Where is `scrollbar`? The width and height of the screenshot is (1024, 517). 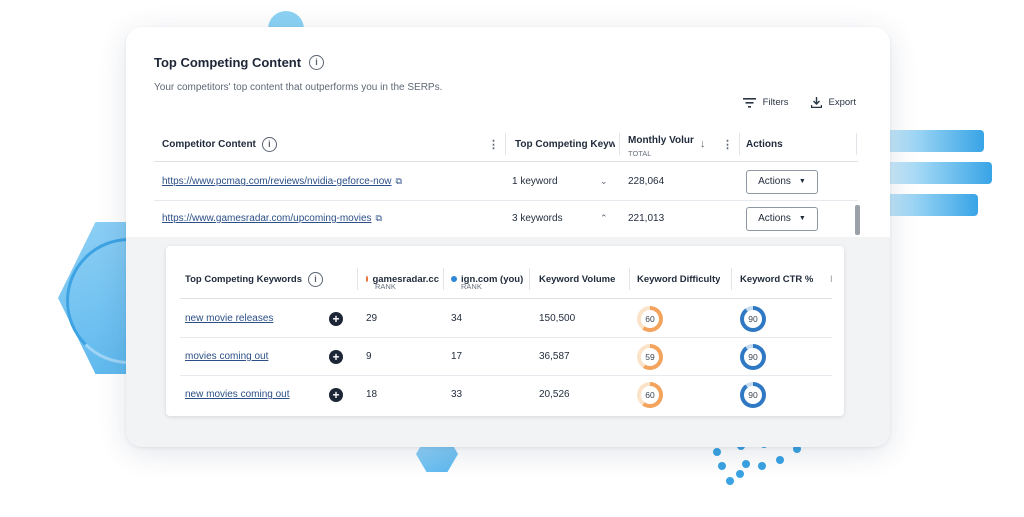 scrollbar is located at coordinates (857, 220).